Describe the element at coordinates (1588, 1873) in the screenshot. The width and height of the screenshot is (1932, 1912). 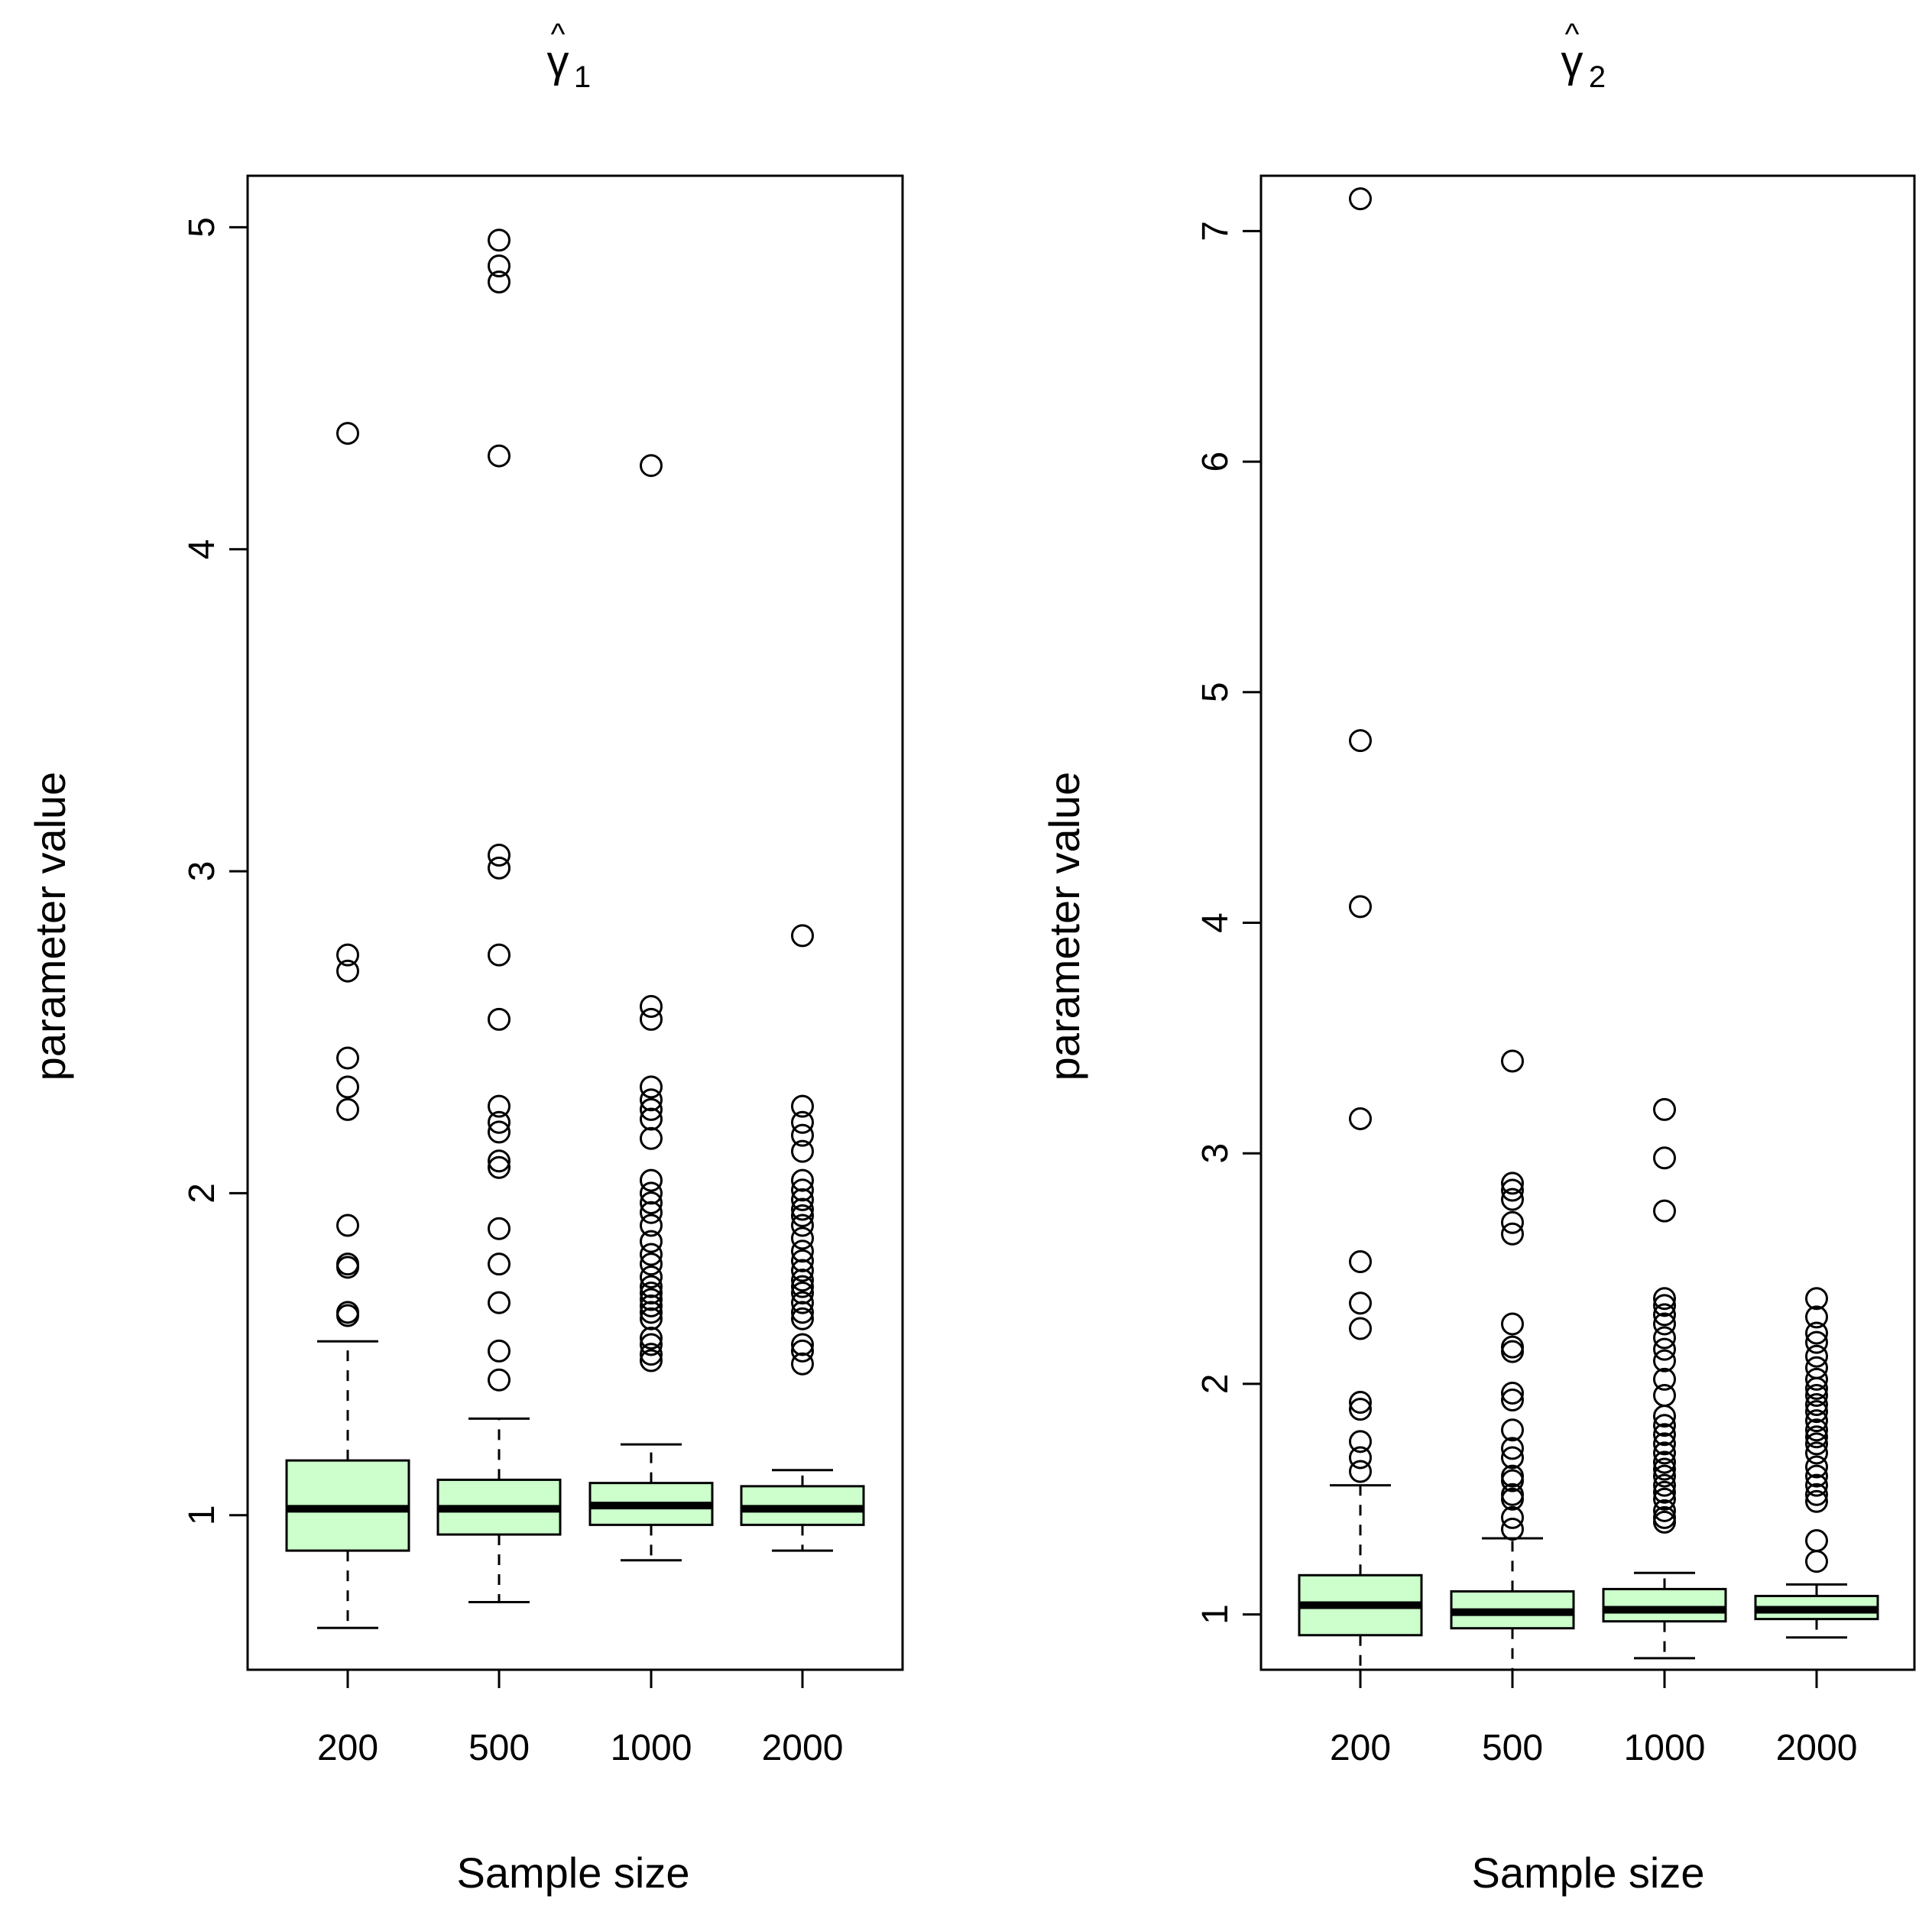
I see `panel-2-x-axis-title: Sample size` at that location.